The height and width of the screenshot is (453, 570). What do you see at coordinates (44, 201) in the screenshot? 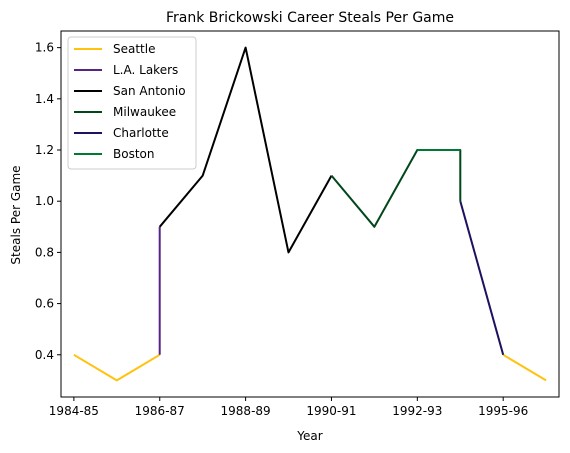
I see `y-tick-label: 1.0` at bounding box center [44, 201].